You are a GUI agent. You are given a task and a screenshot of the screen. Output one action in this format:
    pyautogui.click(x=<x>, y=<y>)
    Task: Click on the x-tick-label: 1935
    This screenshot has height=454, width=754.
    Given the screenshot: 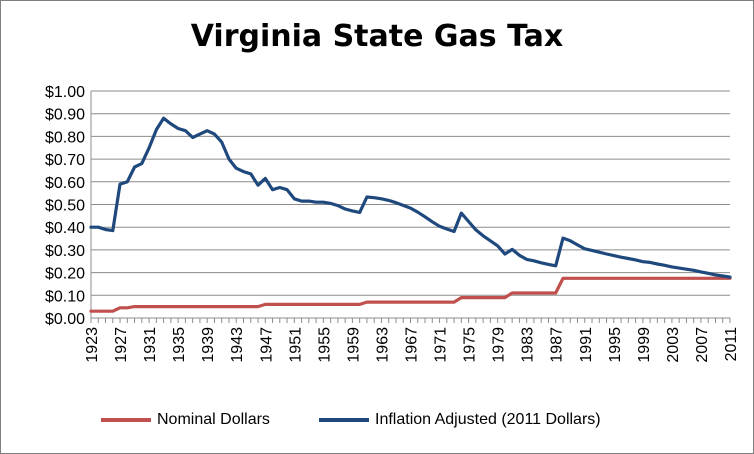 What is the action you would take?
    pyautogui.click(x=179, y=345)
    